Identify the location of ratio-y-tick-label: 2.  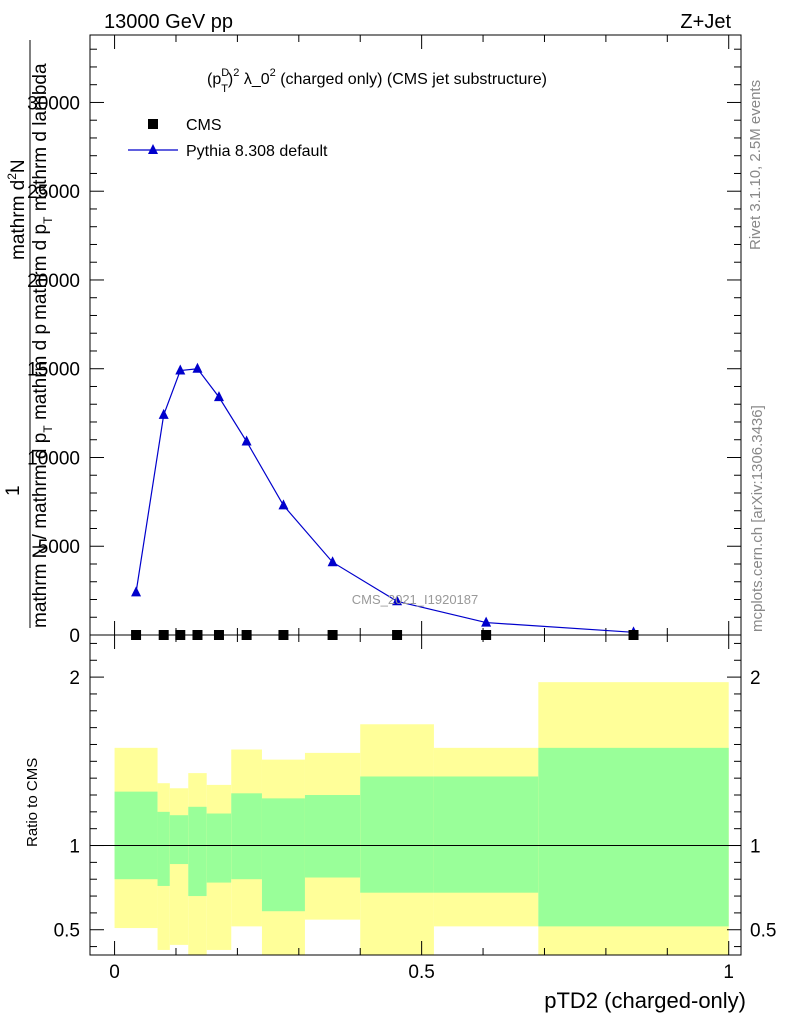
(74, 678).